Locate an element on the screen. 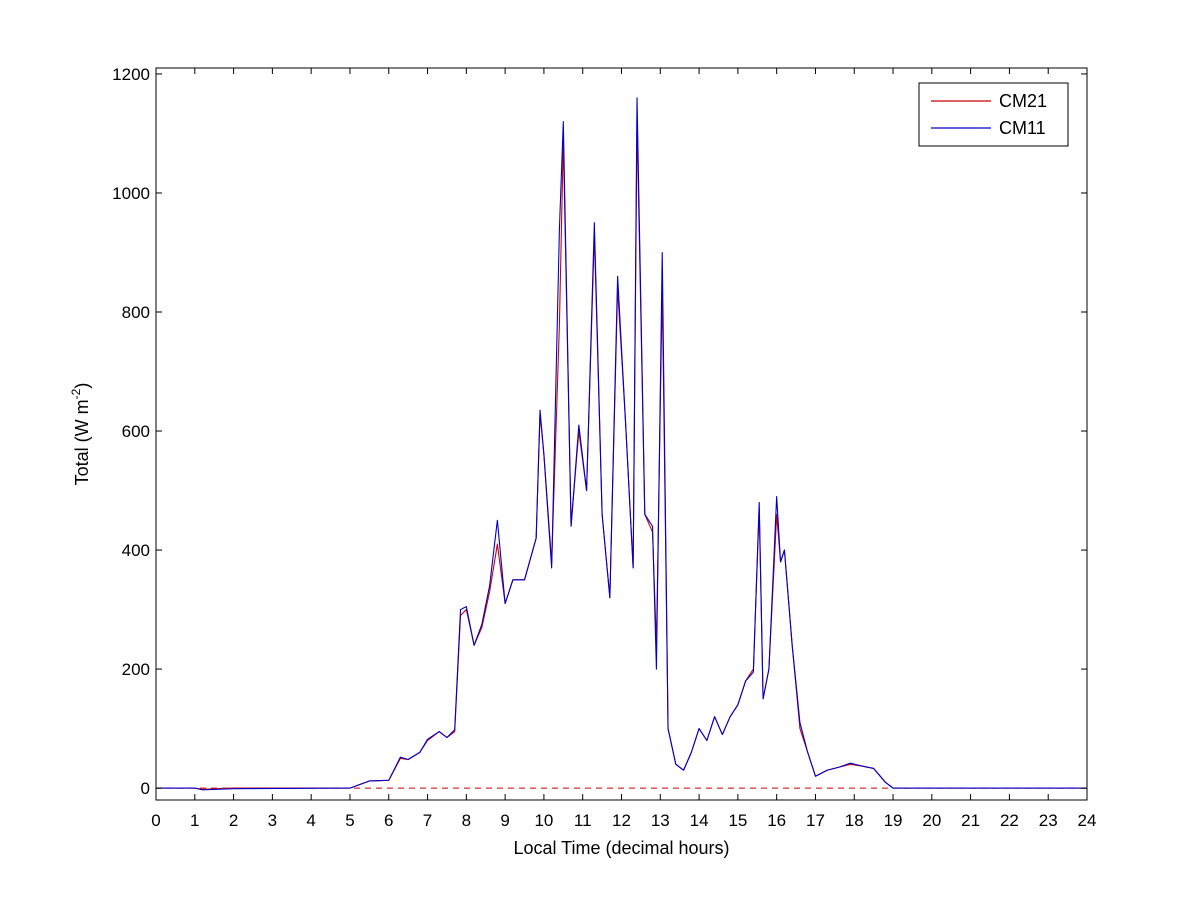  x-tick-label: 15 is located at coordinates (737, 820).